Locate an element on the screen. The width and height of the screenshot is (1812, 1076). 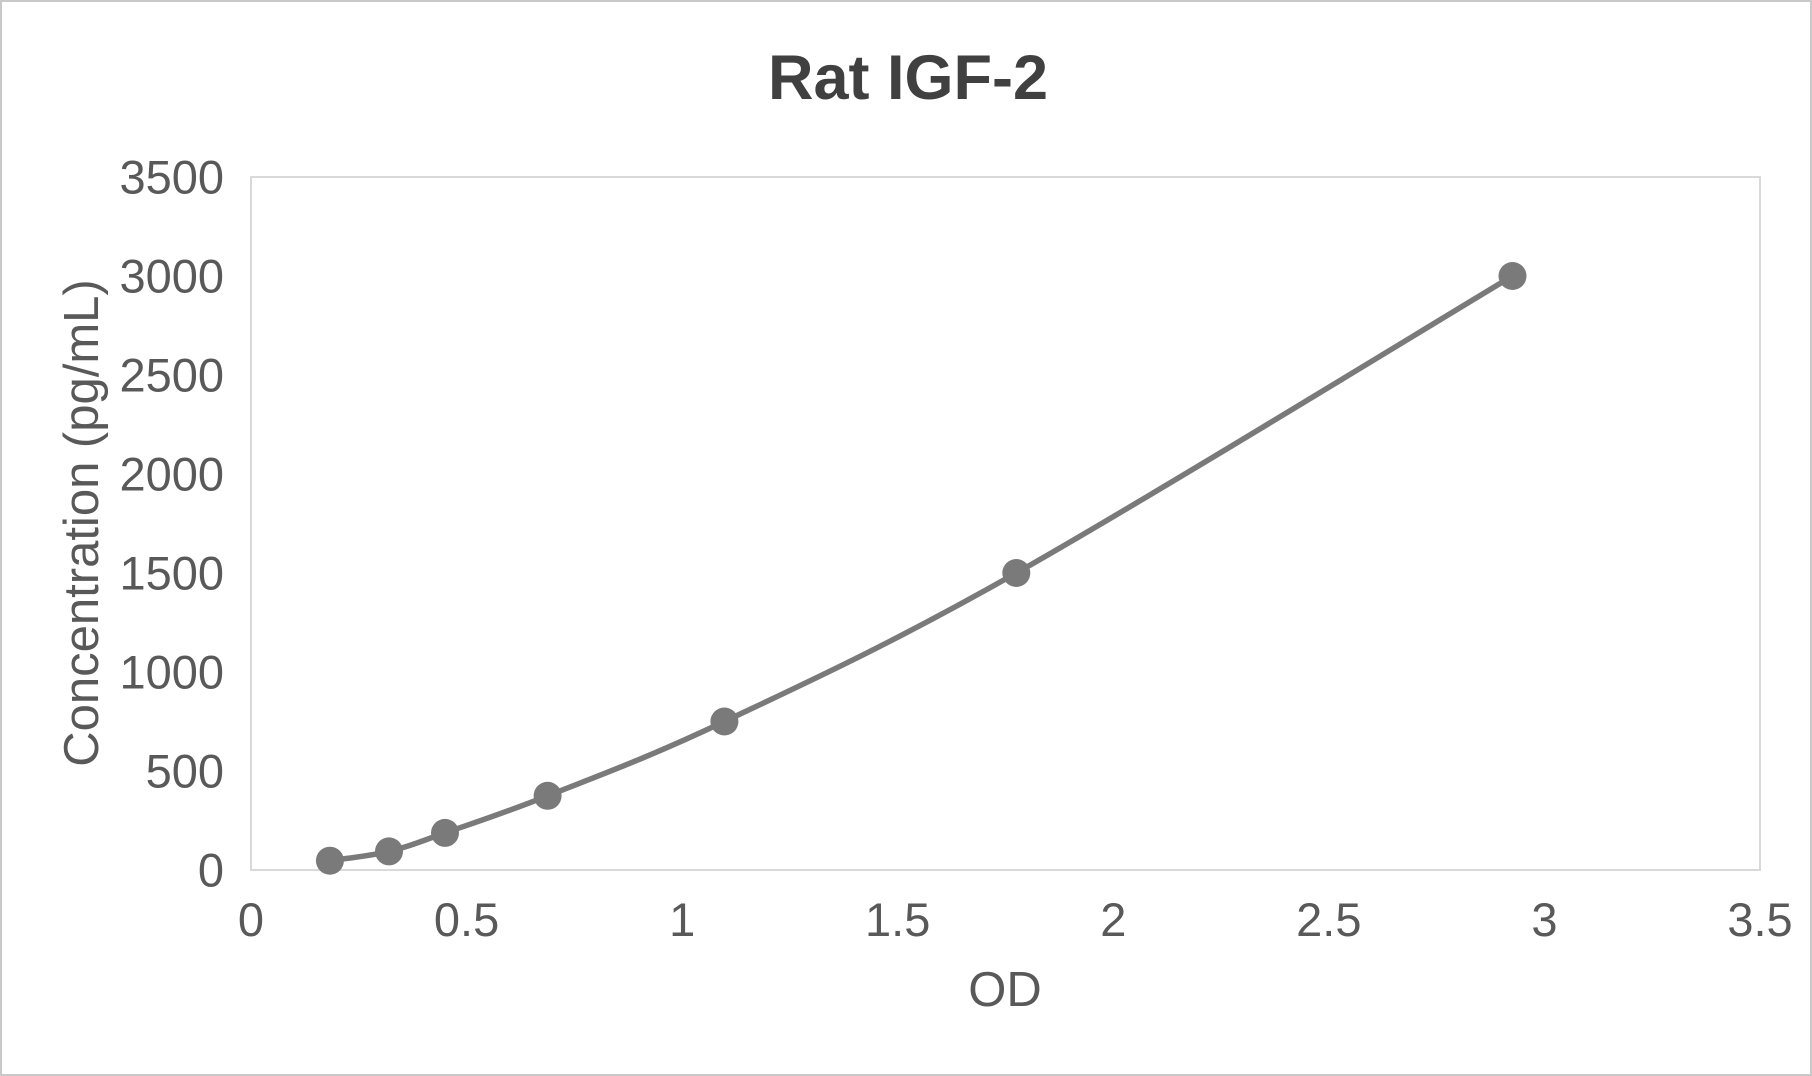
y-tick-label: 3500 is located at coordinates (171, 176).